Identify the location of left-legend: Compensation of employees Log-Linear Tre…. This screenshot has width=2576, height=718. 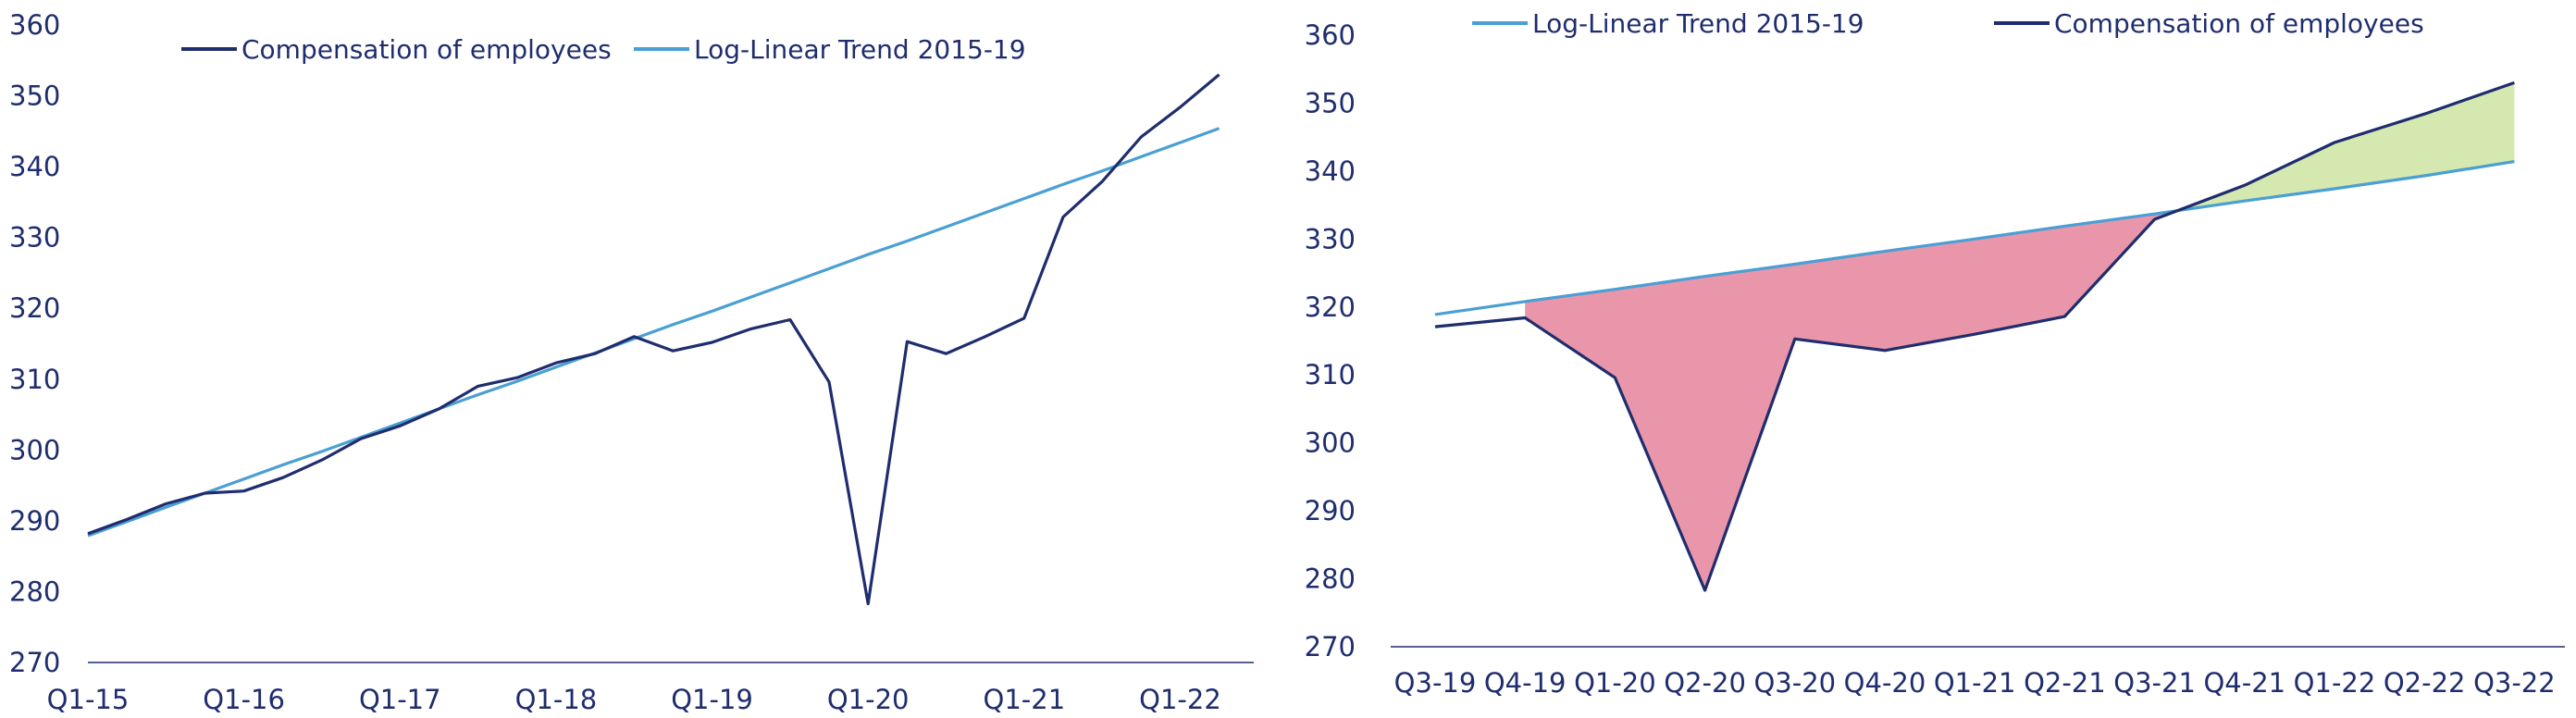
(604, 49).